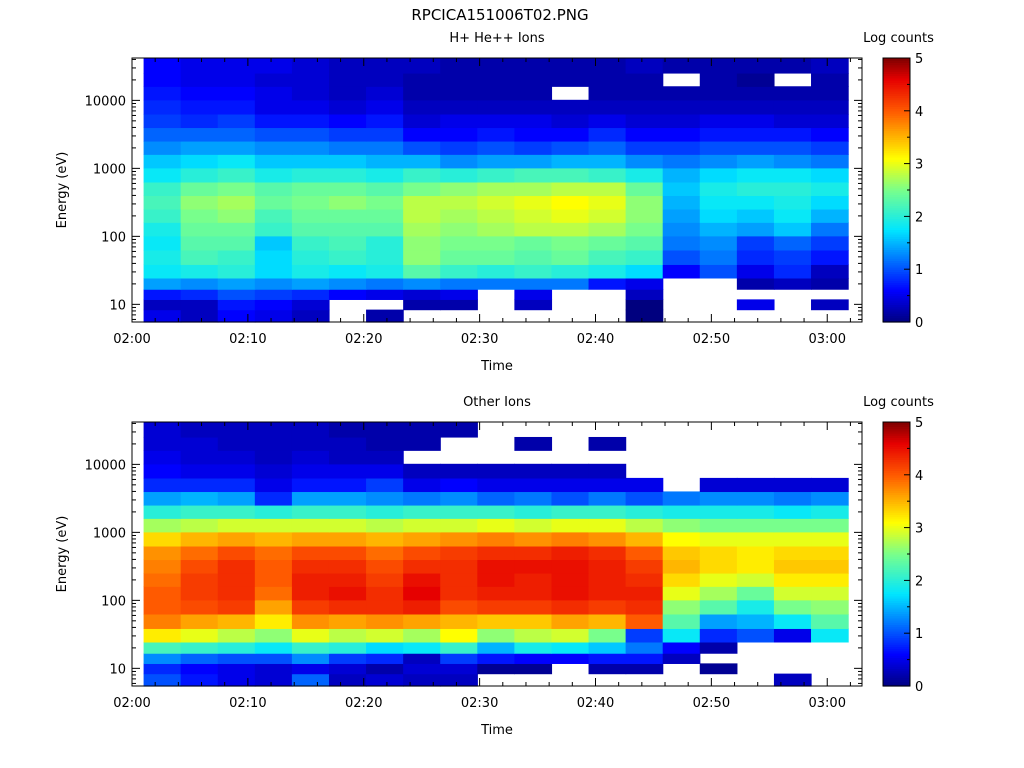 Image resolution: width=1024 pixels, height=768 pixels. Describe the element at coordinates (500, 15) in the screenshot. I see `page-title: RPCICA151006T02.PNG` at that location.